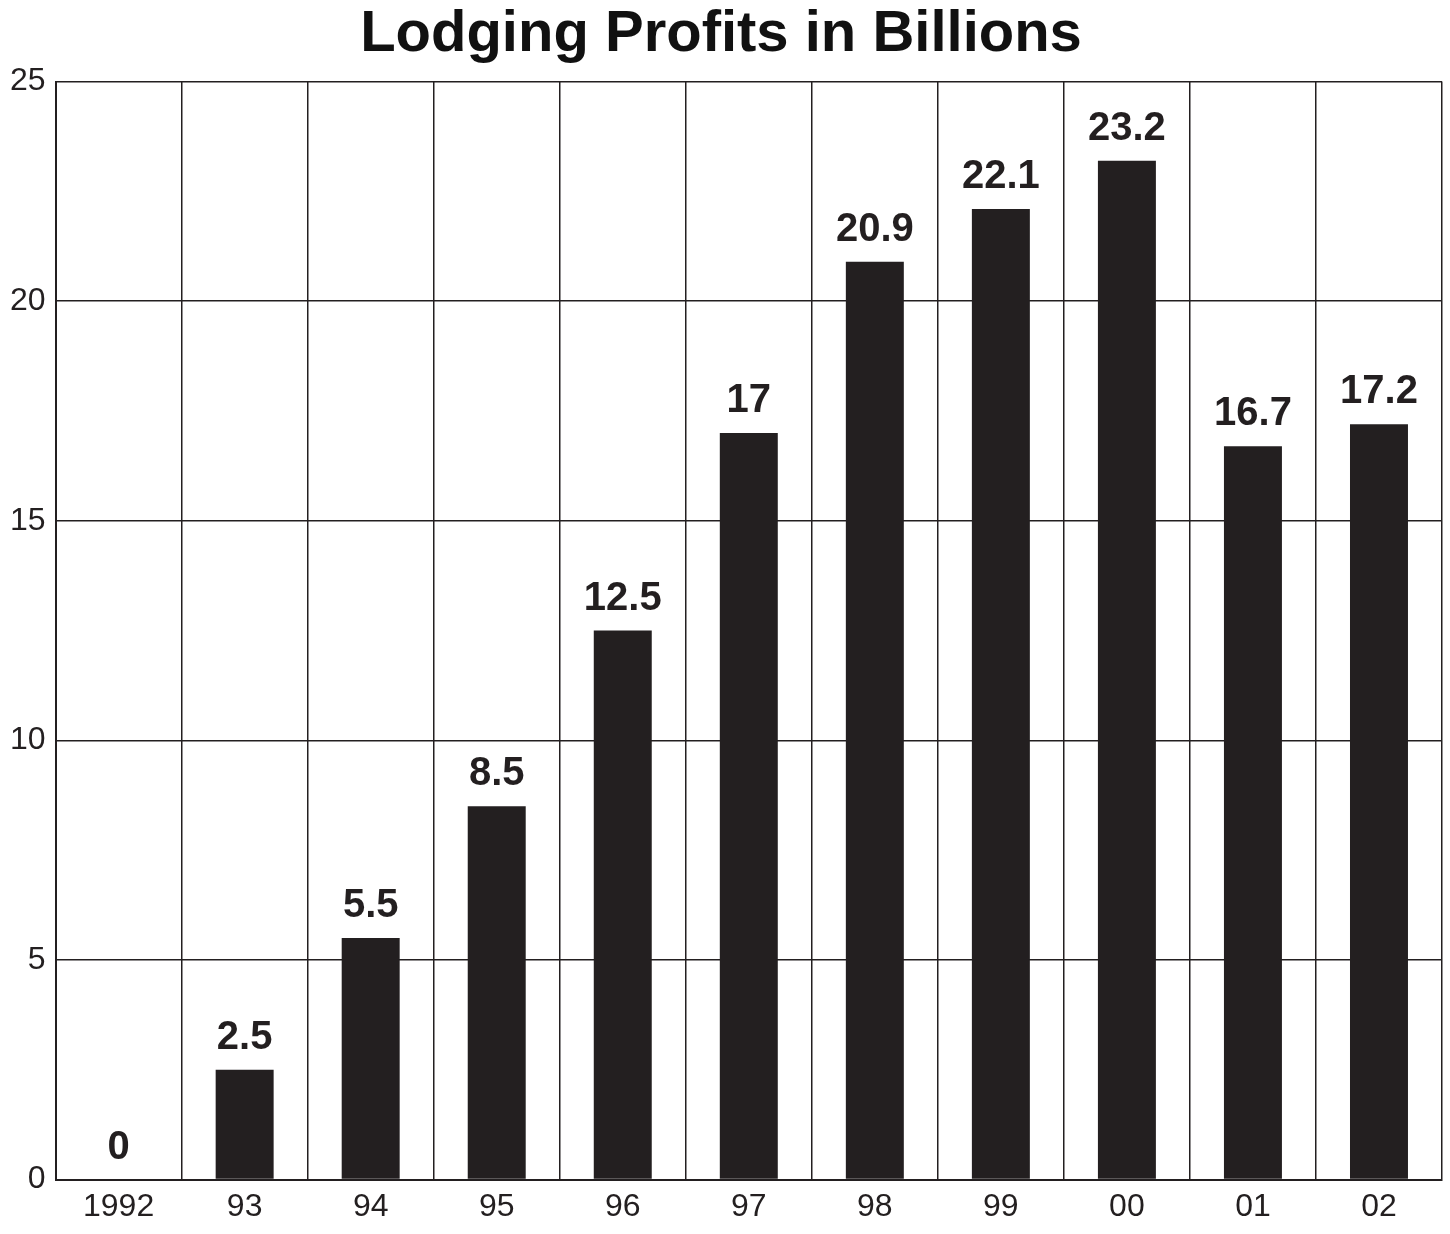 The width and height of the screenshot is (1450, 1234). I want to click on data-label: 20.9, so click(874, 226).